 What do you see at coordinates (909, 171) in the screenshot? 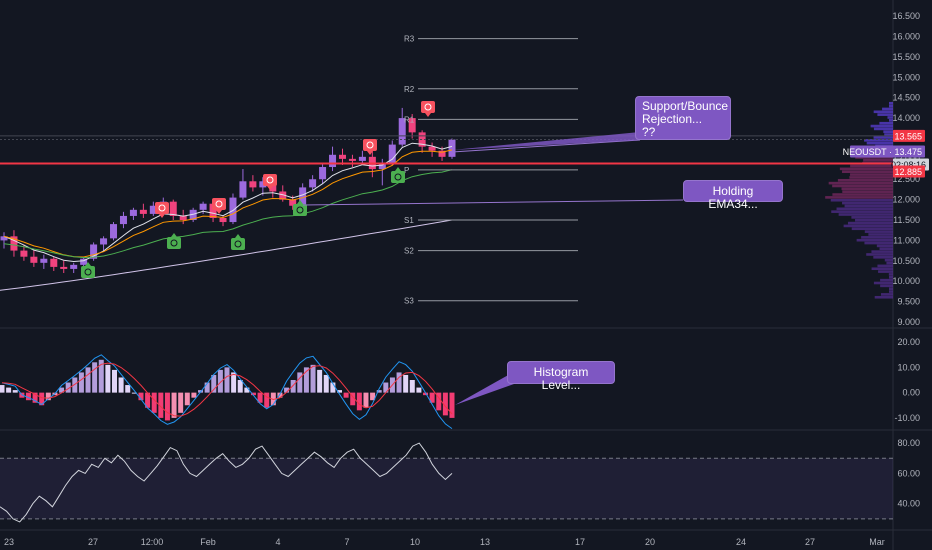
I see `price-label-lower-bg` at bounding box center [909, 171].